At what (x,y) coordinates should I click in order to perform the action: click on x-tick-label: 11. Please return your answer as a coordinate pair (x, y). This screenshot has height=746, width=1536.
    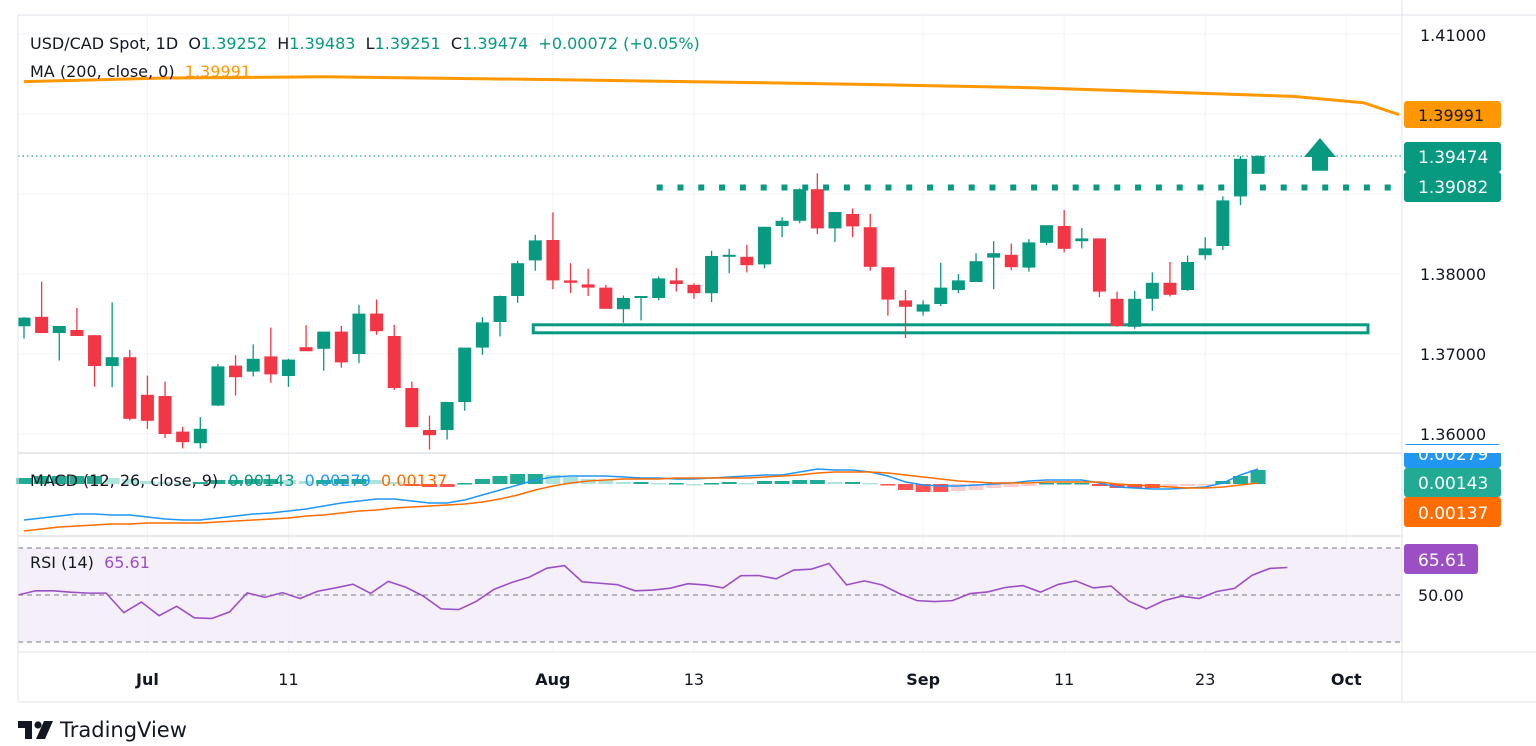
    Looking at the image, I should click on (288, 679).